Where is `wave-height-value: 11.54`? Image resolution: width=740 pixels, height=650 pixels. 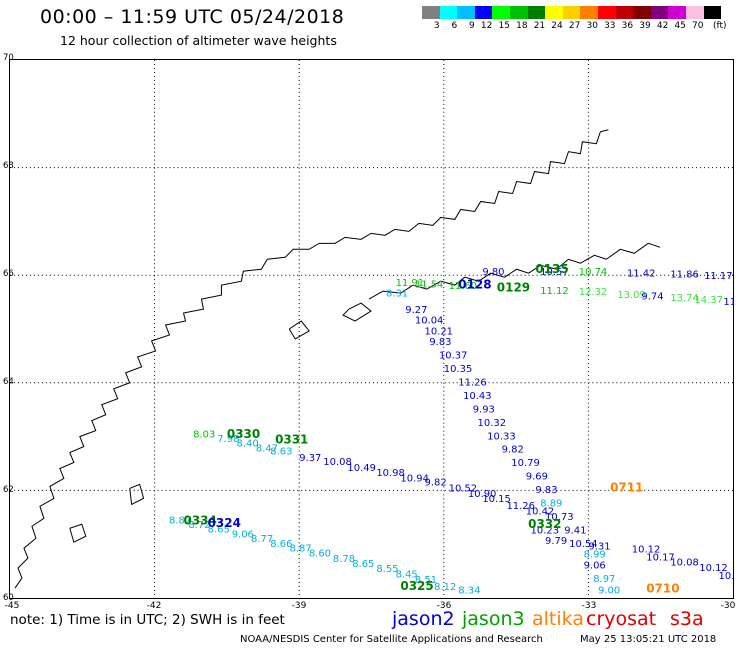 wave-height-value: 11.54 is located at coordinates (429, 285).